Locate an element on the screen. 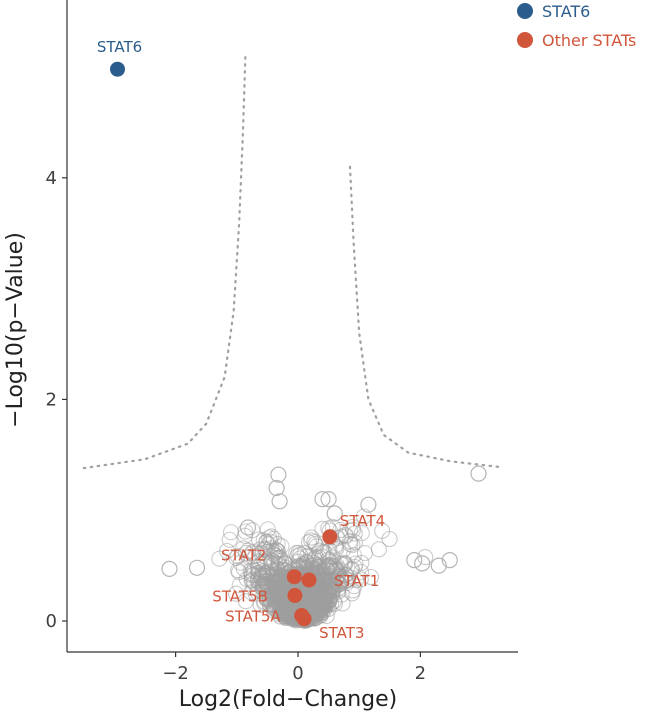 Image resolution: width=648 pixels, height=715 pixels. point-stat4 is located at coordinates (330, 537).